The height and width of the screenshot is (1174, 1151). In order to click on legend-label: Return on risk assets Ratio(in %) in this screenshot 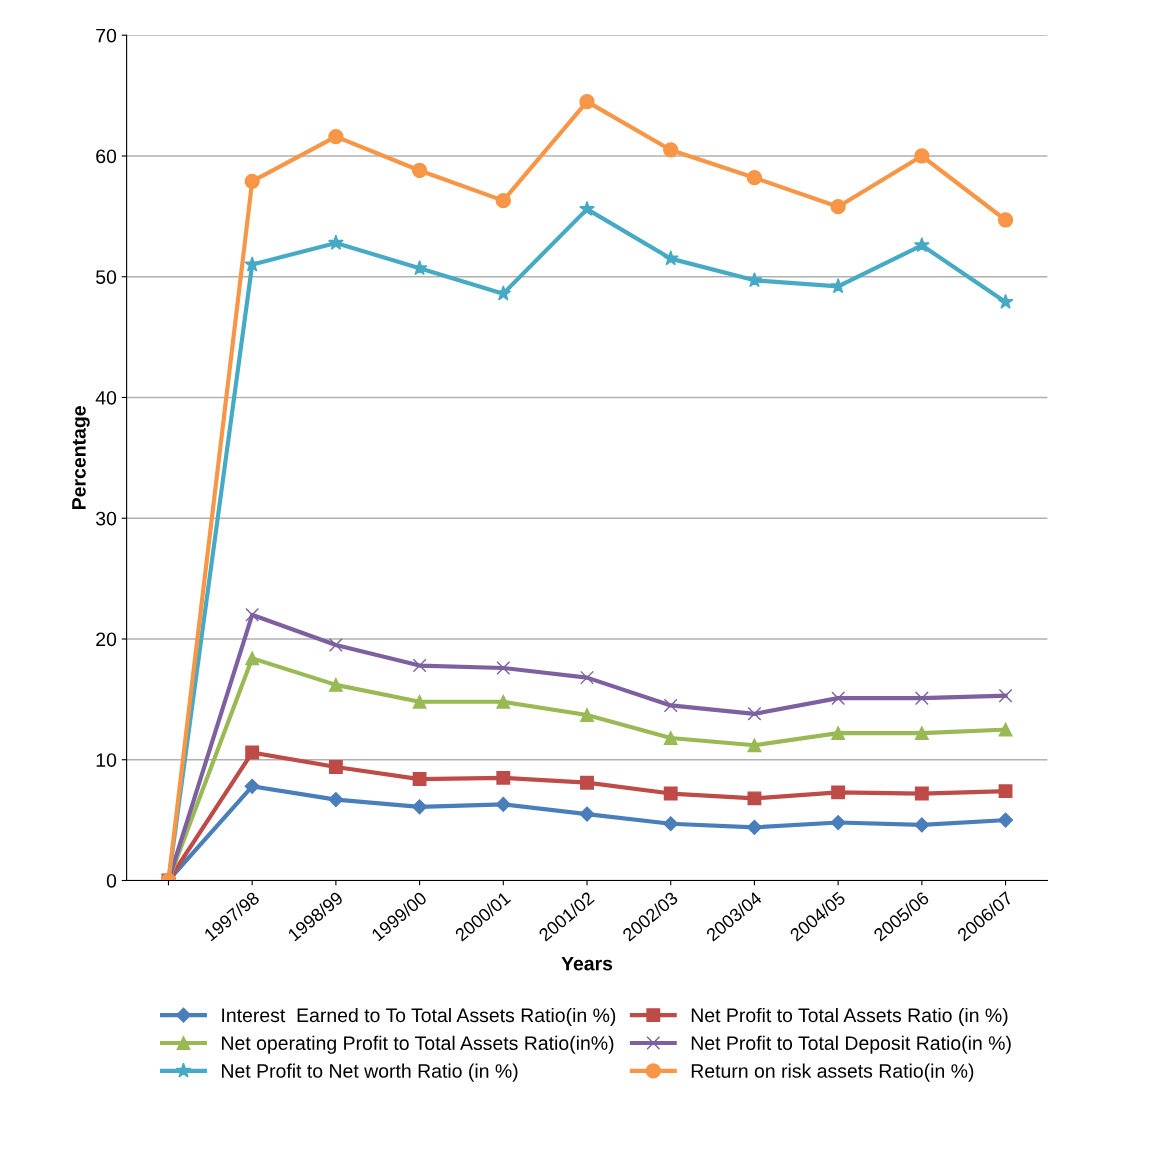, I will do `click(832, 1072)`.